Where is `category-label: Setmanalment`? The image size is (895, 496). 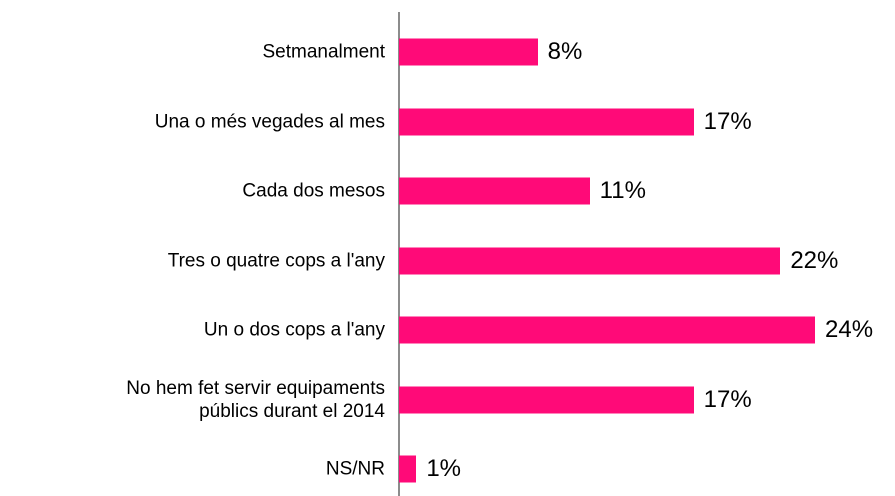
category-label: Setmanalment is located at coordinates (323, 52).